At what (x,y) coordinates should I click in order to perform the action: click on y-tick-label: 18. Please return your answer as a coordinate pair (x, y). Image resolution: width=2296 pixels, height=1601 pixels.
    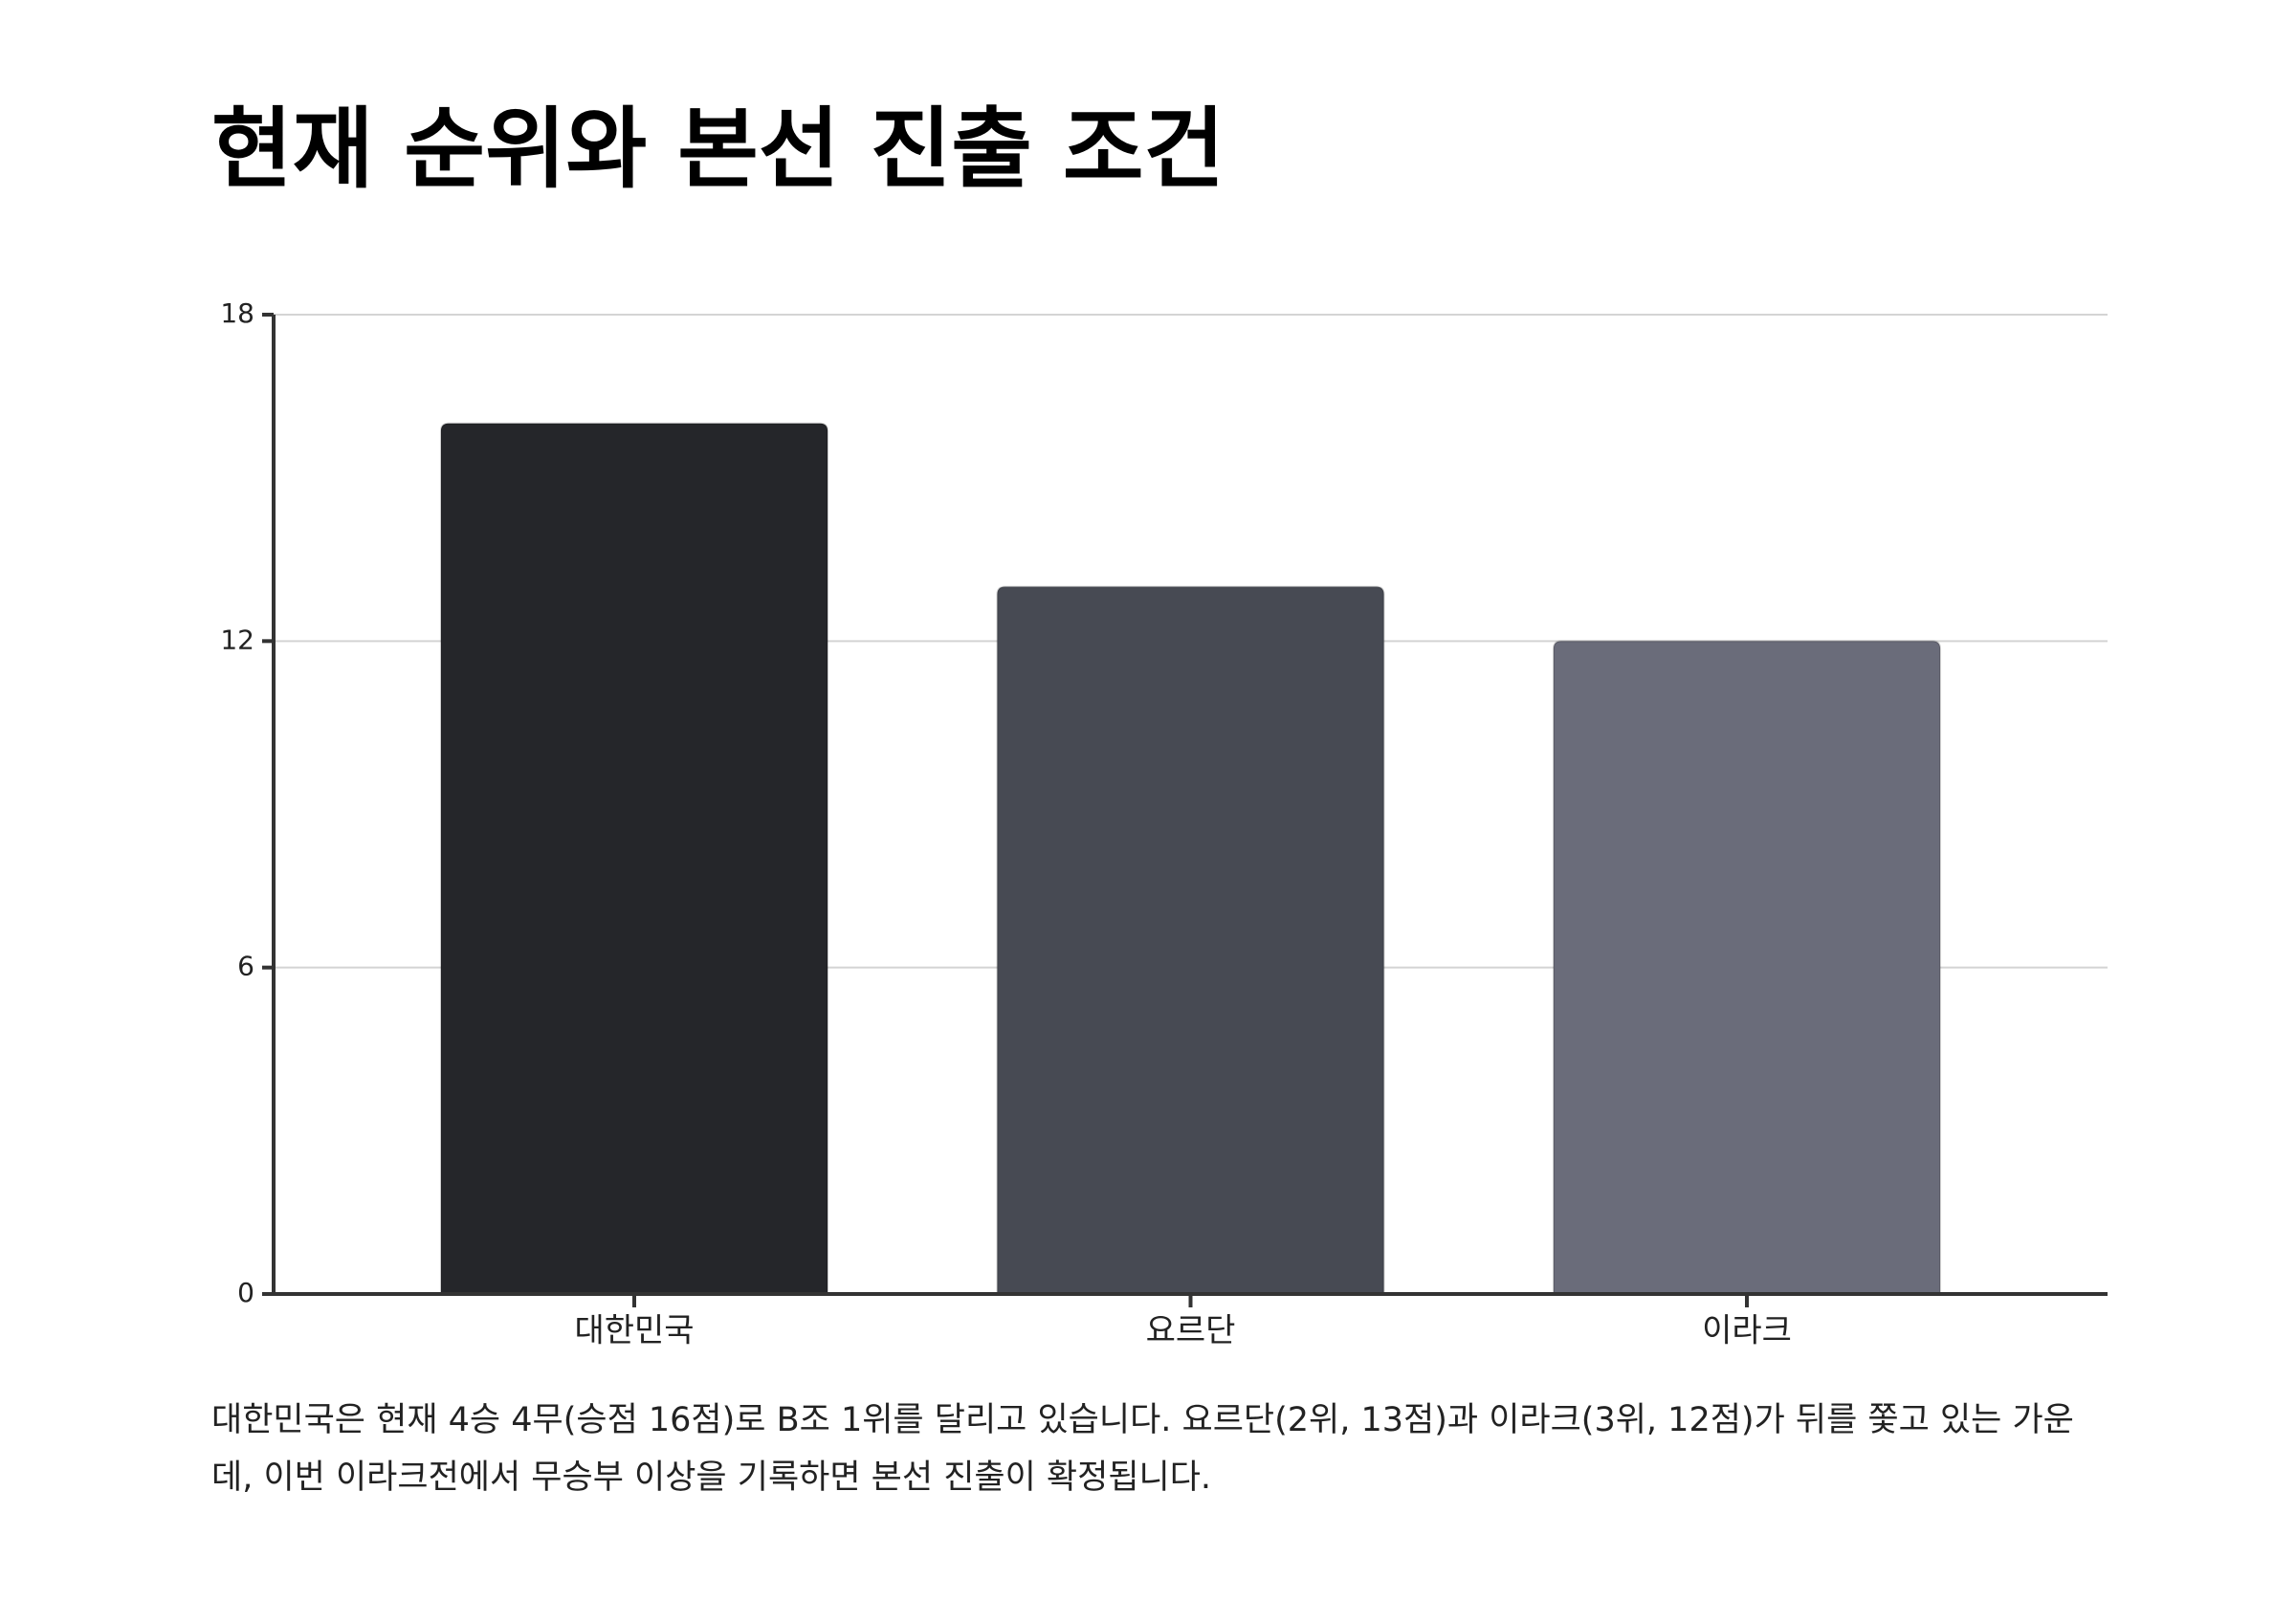
    Looking at the image, I should click on (237, 313).